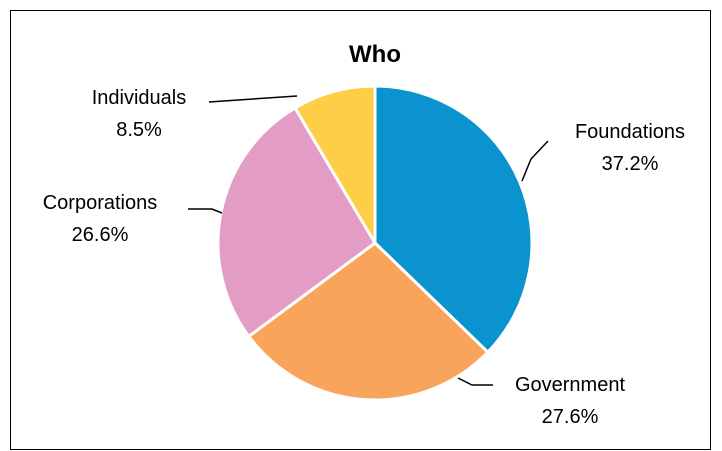  I want to click on slice-label-government: Government, so click(570, 385).